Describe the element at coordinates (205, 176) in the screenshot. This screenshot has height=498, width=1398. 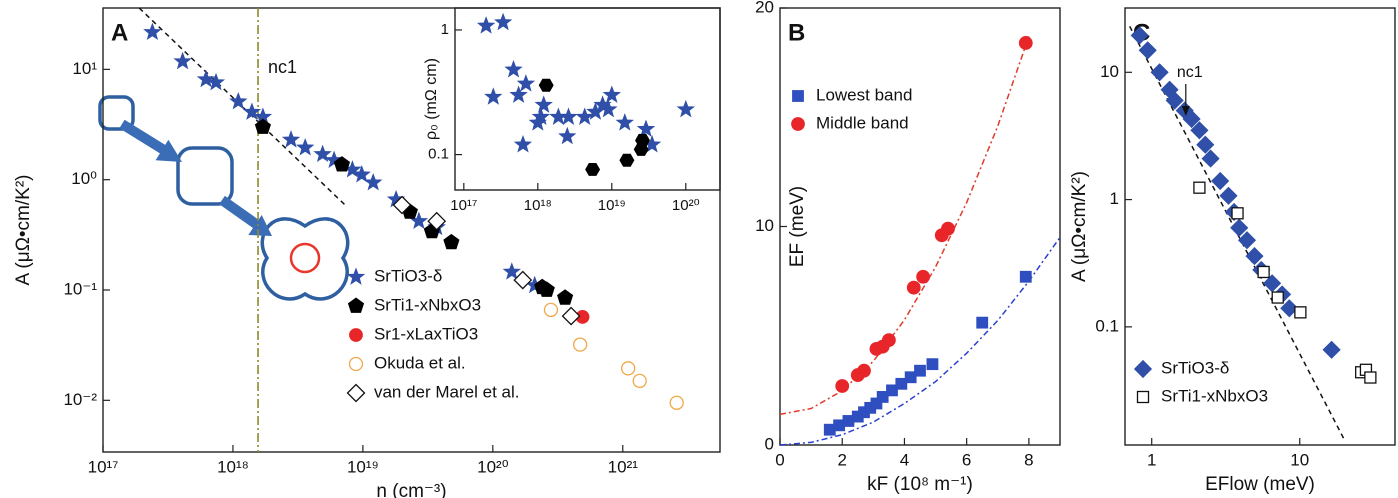
I see `medium-fermi-surface` at that location.